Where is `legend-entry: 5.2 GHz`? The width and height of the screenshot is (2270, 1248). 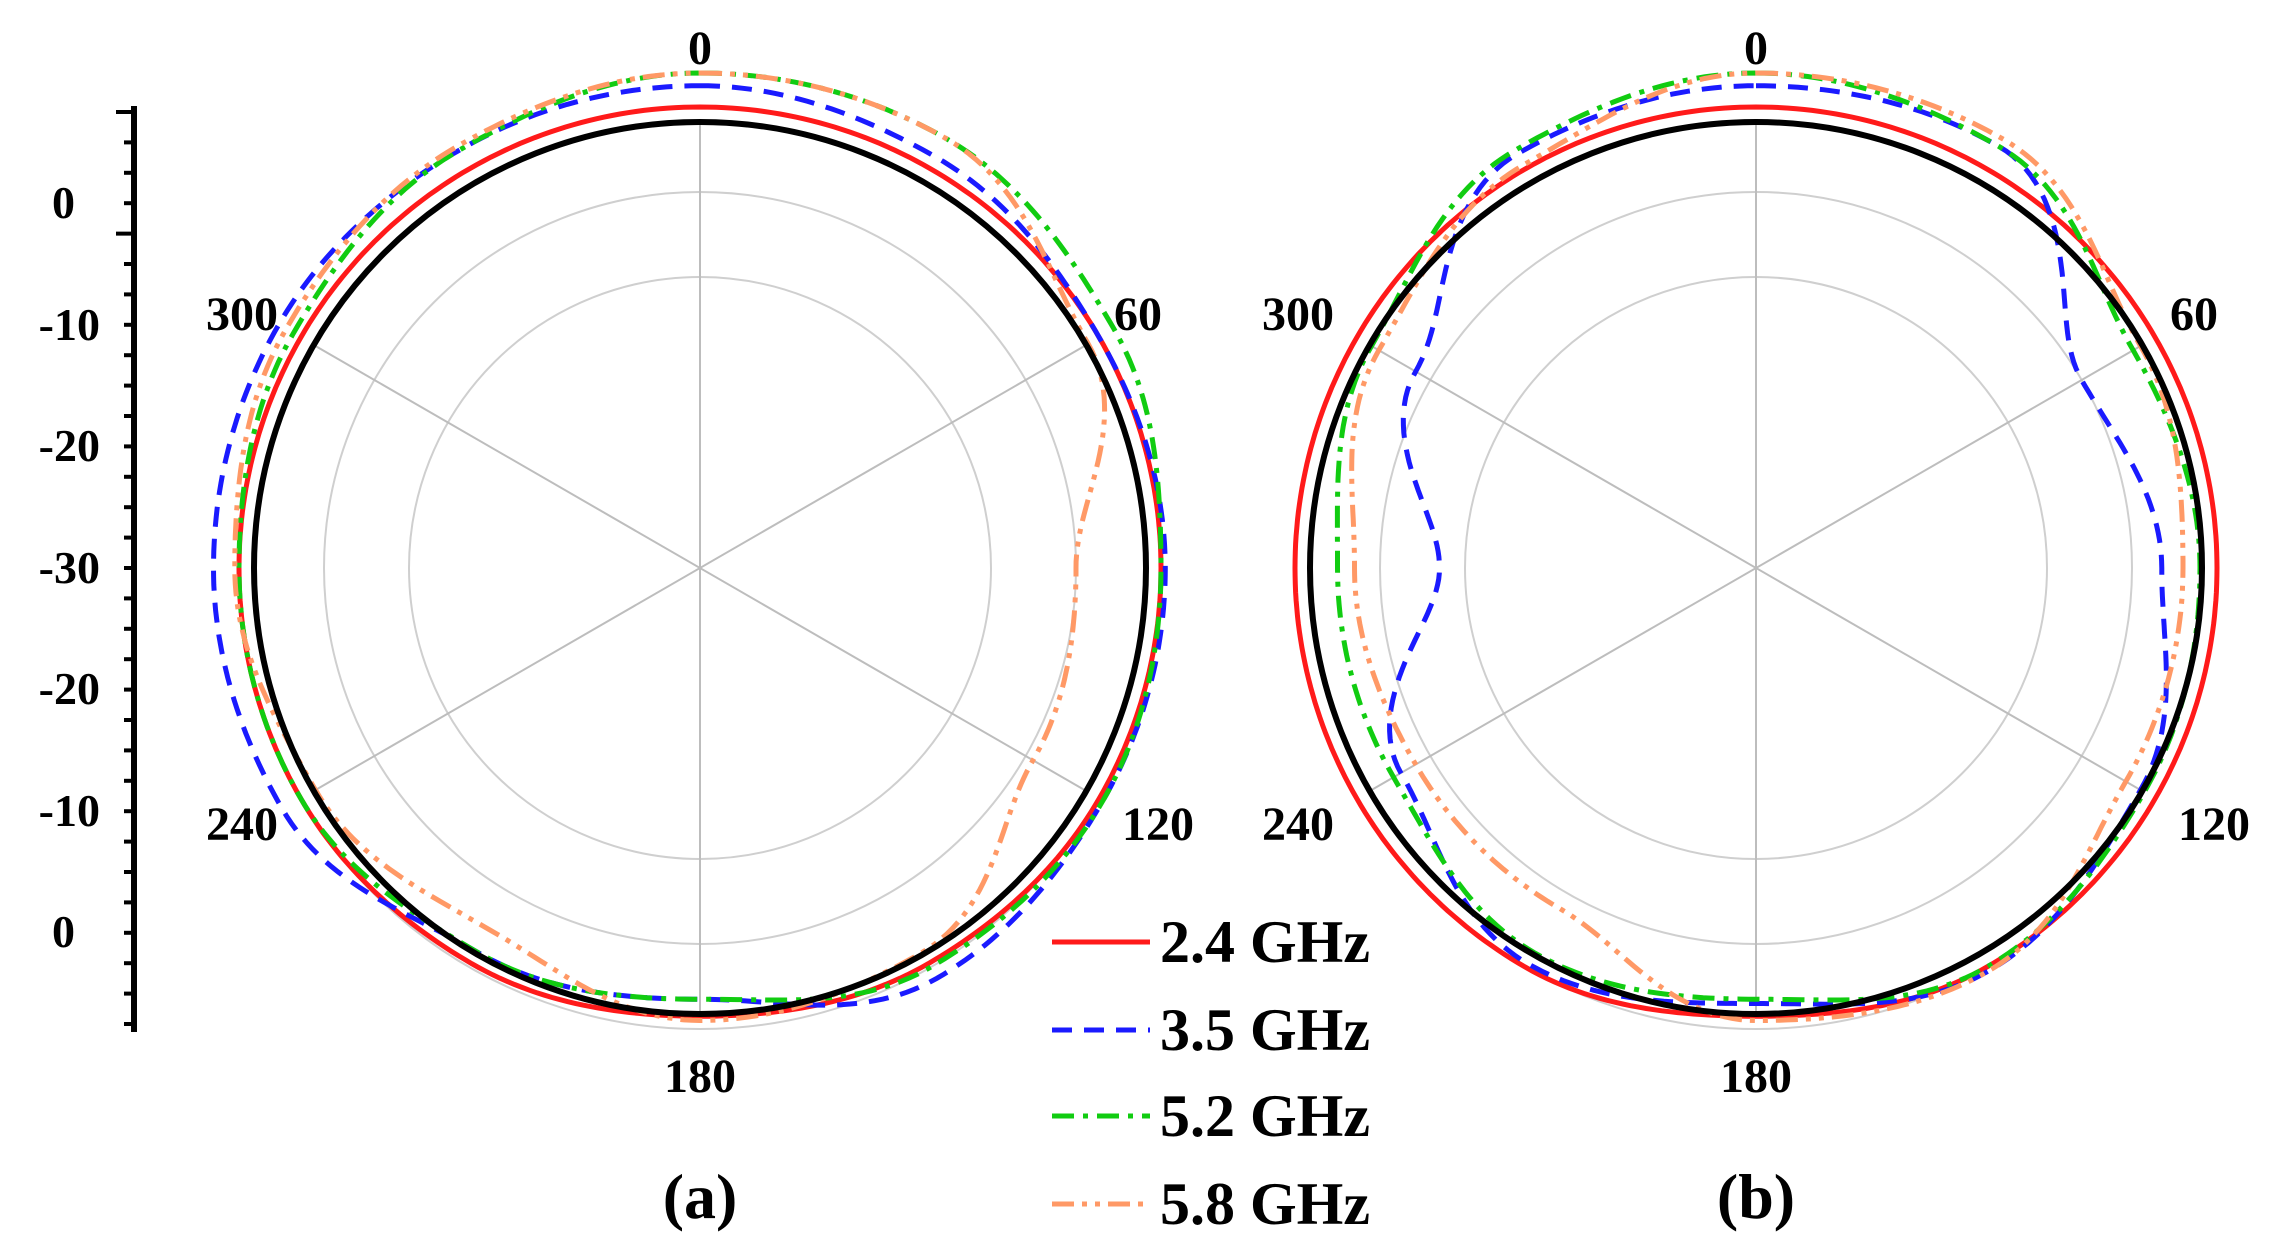 legend-entry: 5.2 GHz is located at coordinates (1211, 1116).